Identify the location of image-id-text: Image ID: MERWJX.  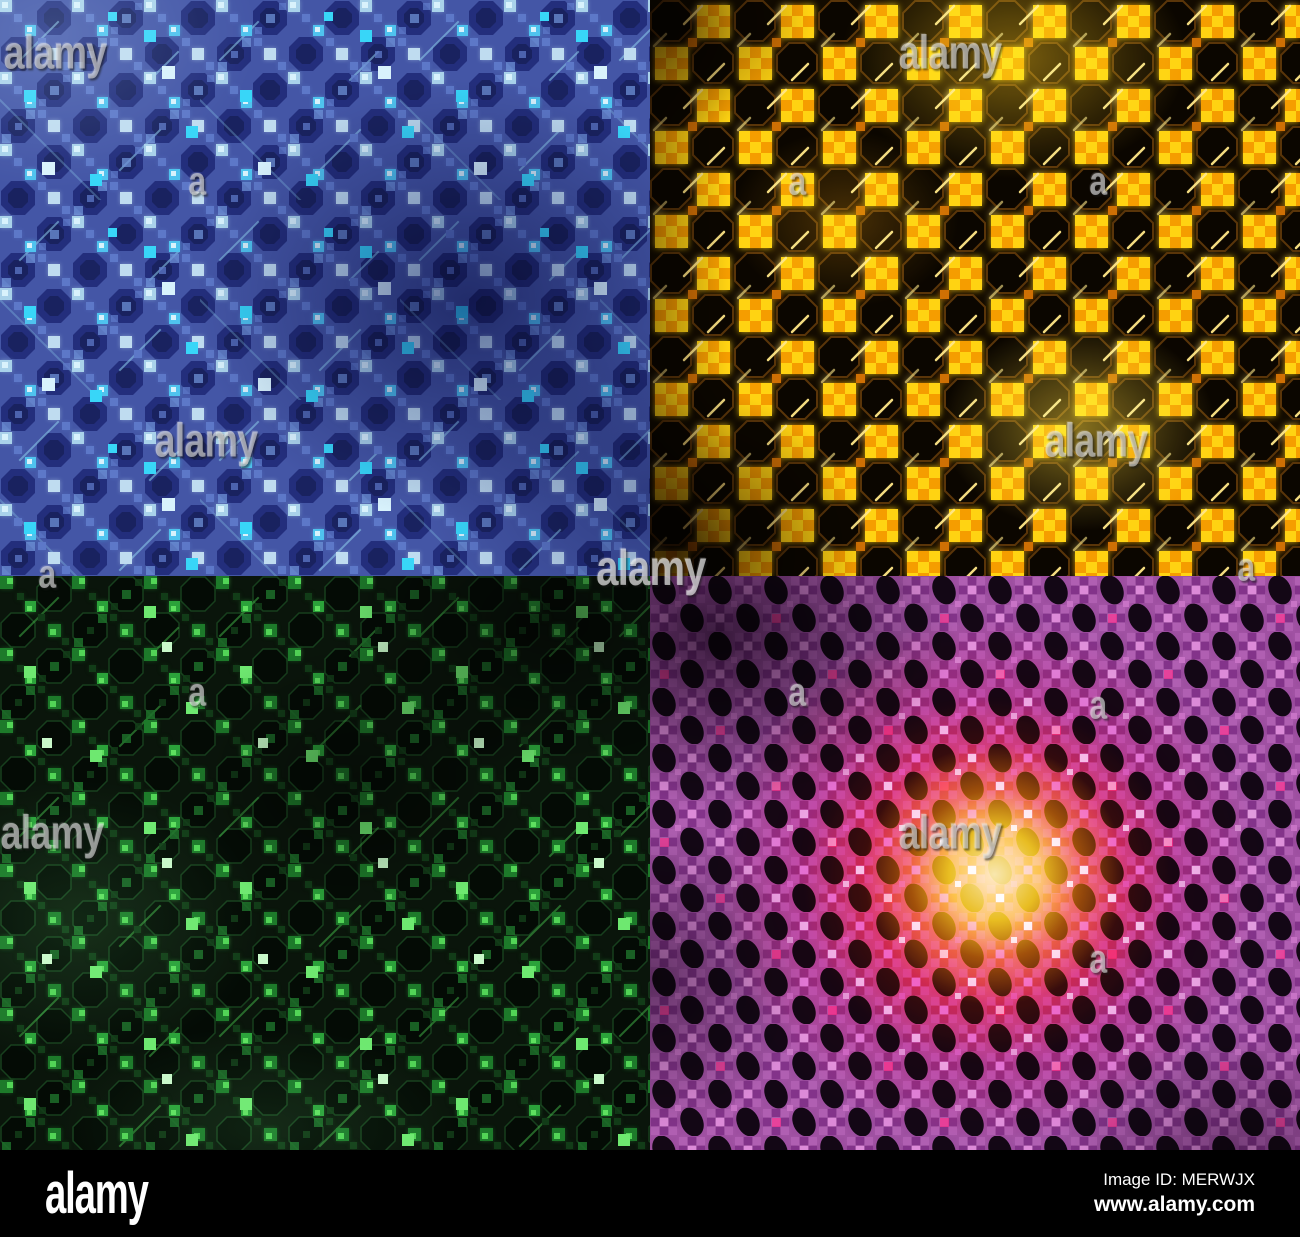
(1179, 1179).